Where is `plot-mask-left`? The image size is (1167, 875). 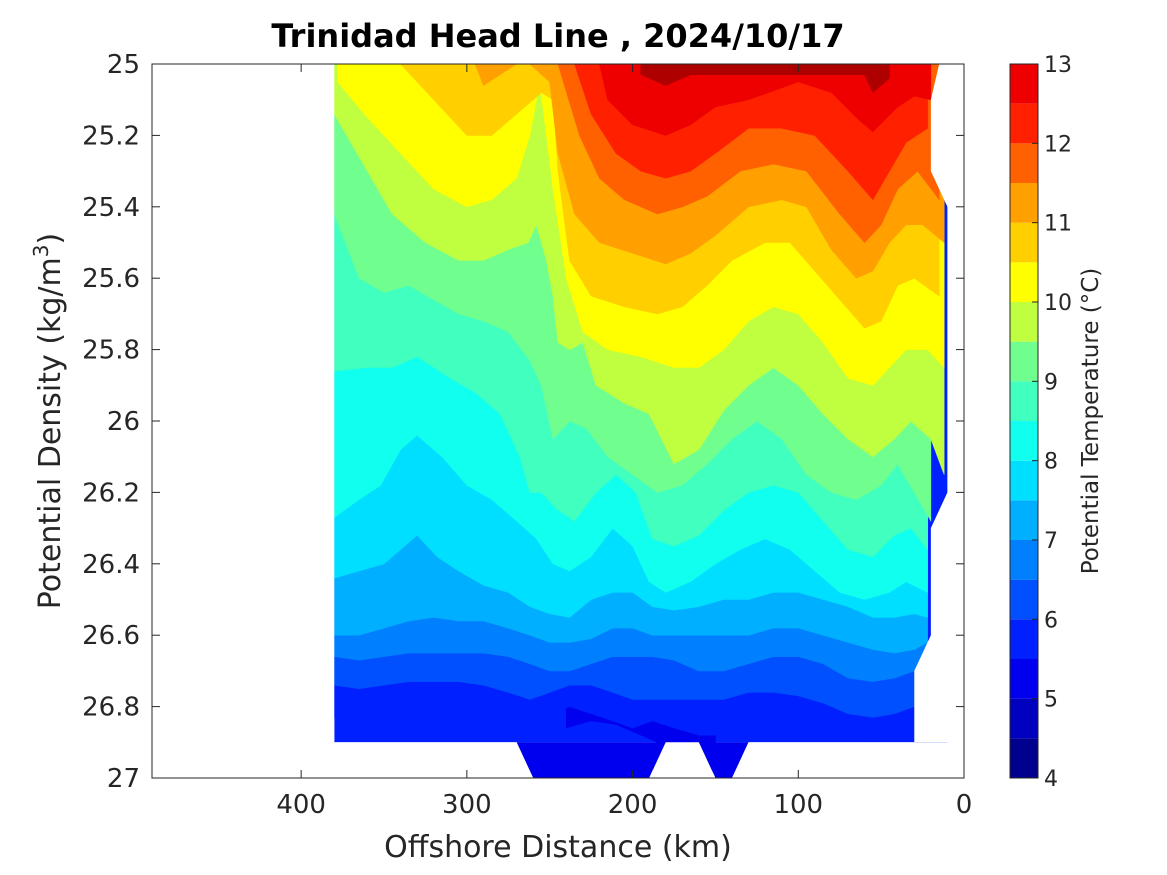 plot-mask-left is located at coordinates (243, 421).